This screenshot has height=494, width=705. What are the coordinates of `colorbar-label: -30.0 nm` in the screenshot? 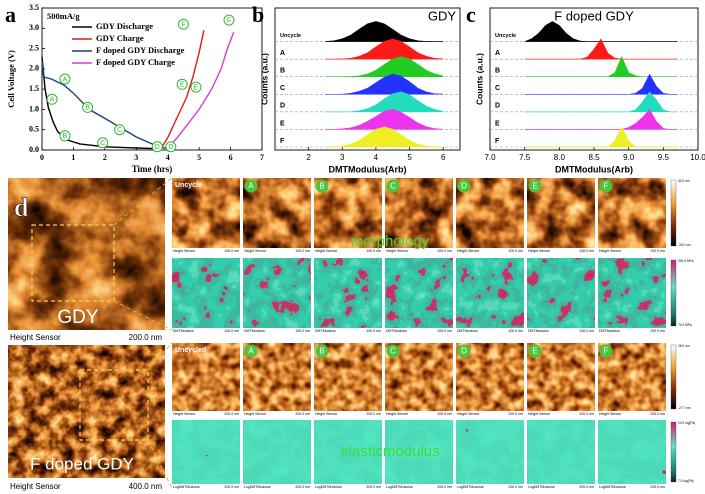 It's located at (684, 245).